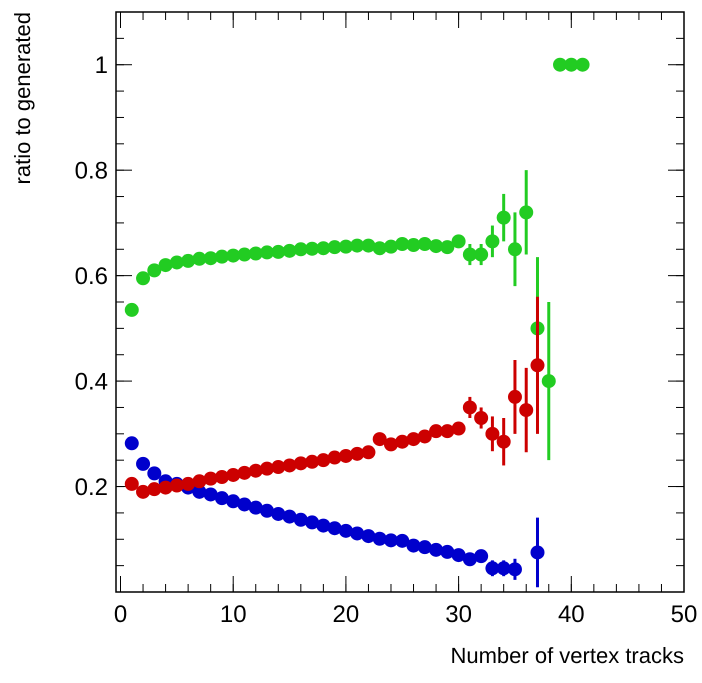  Describe the element at coordinates (91, 487) in the screenshot. I see `y-tick-label: 0.2` at that location.